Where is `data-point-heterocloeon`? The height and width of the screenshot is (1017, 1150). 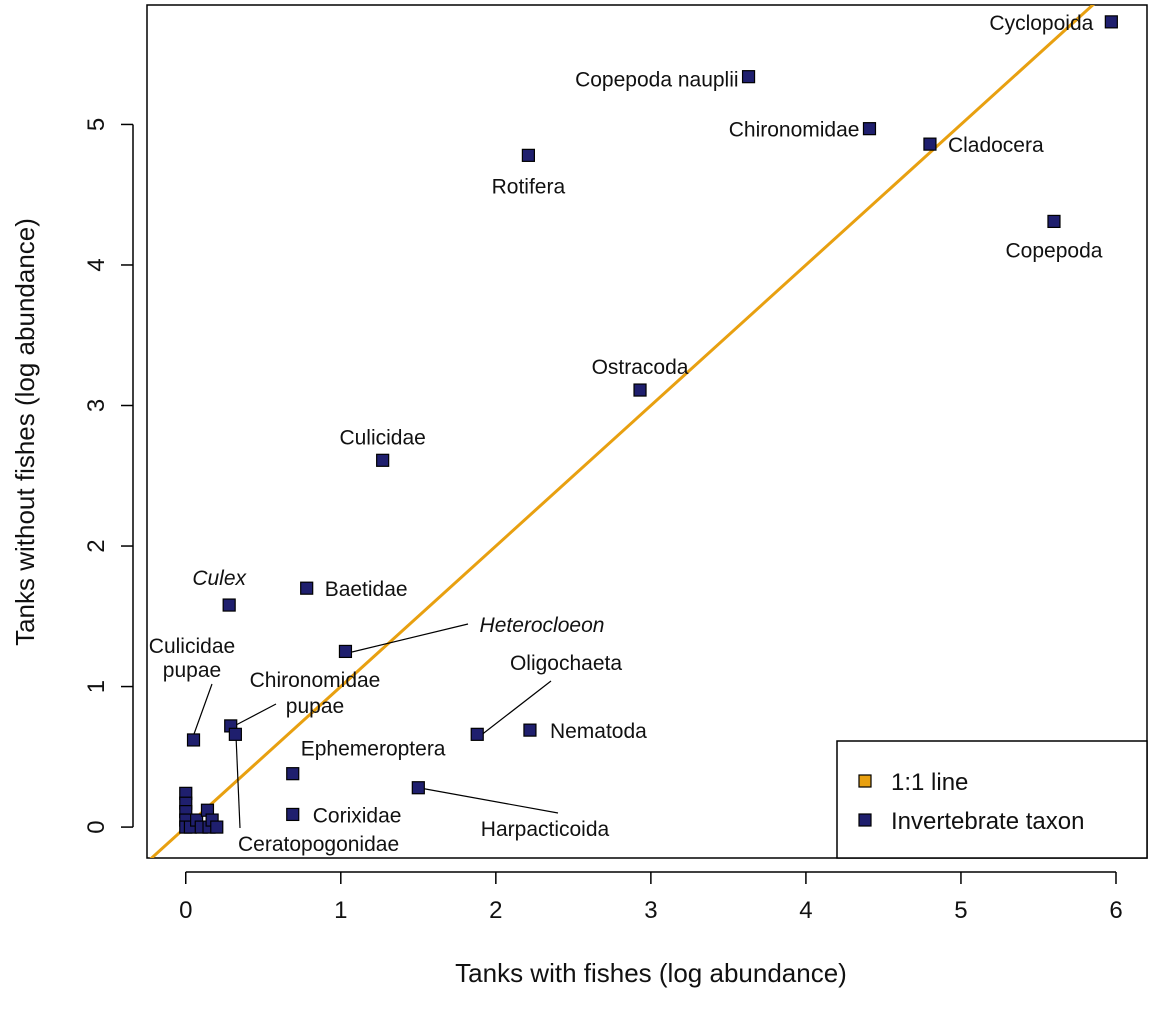
data-point-heterocloeon is located at coordinates (345, 651).